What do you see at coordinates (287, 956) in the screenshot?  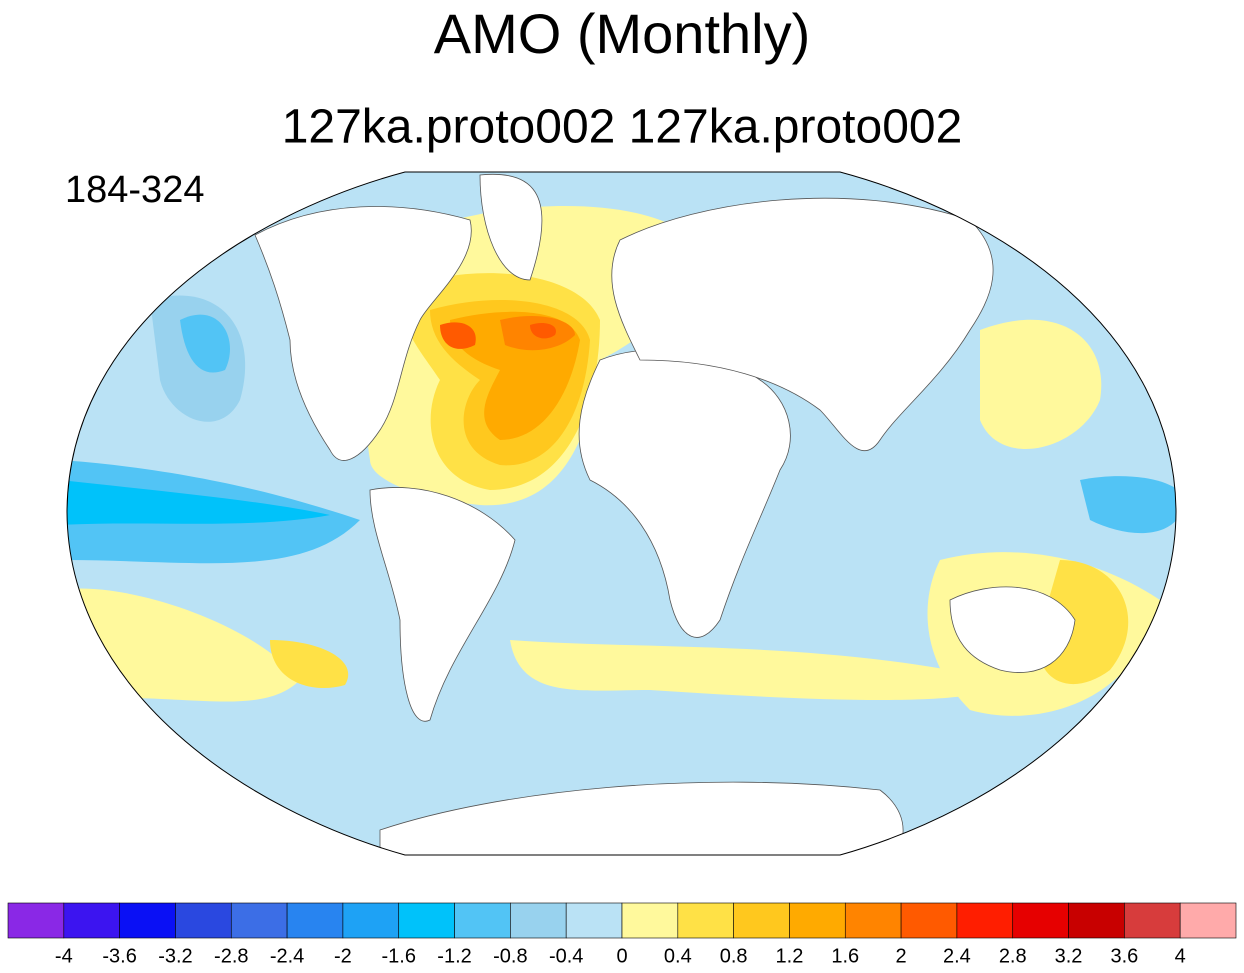 I see `colorbar-label: -2.4` at bounding box center [287, 956].